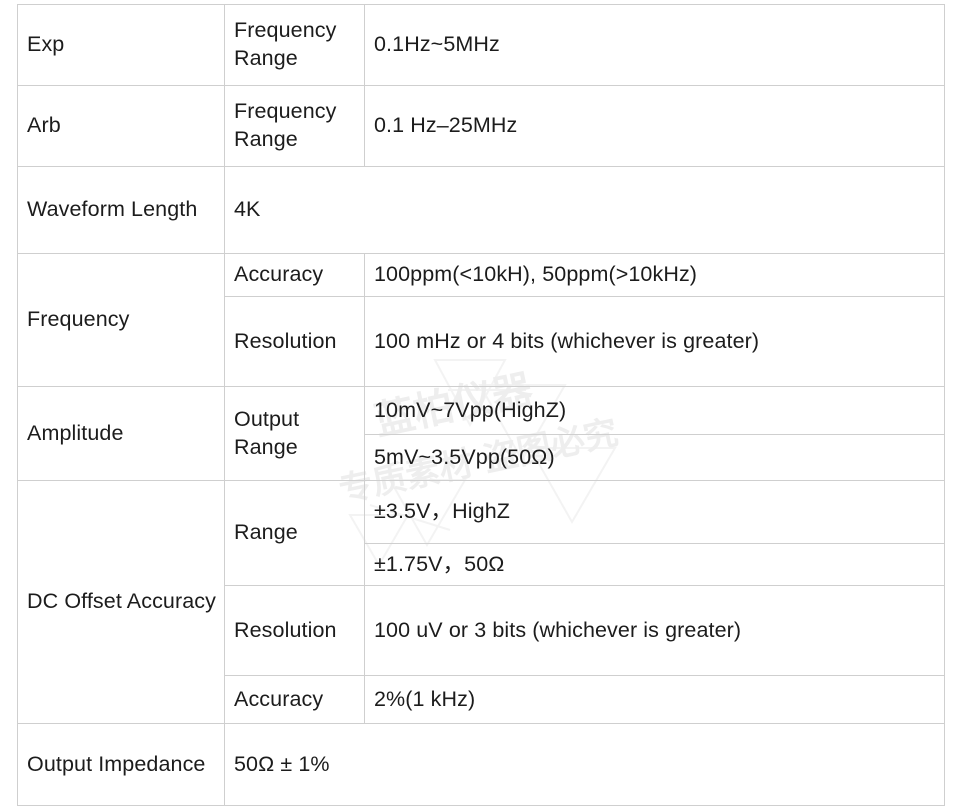 The height and width of the screenshot is (812, 960). What do you see at coordinates (294, 45) in the screenshot?
I see `row-sub-exp-freq: Frequency Range` at bounding box center [294, 45].